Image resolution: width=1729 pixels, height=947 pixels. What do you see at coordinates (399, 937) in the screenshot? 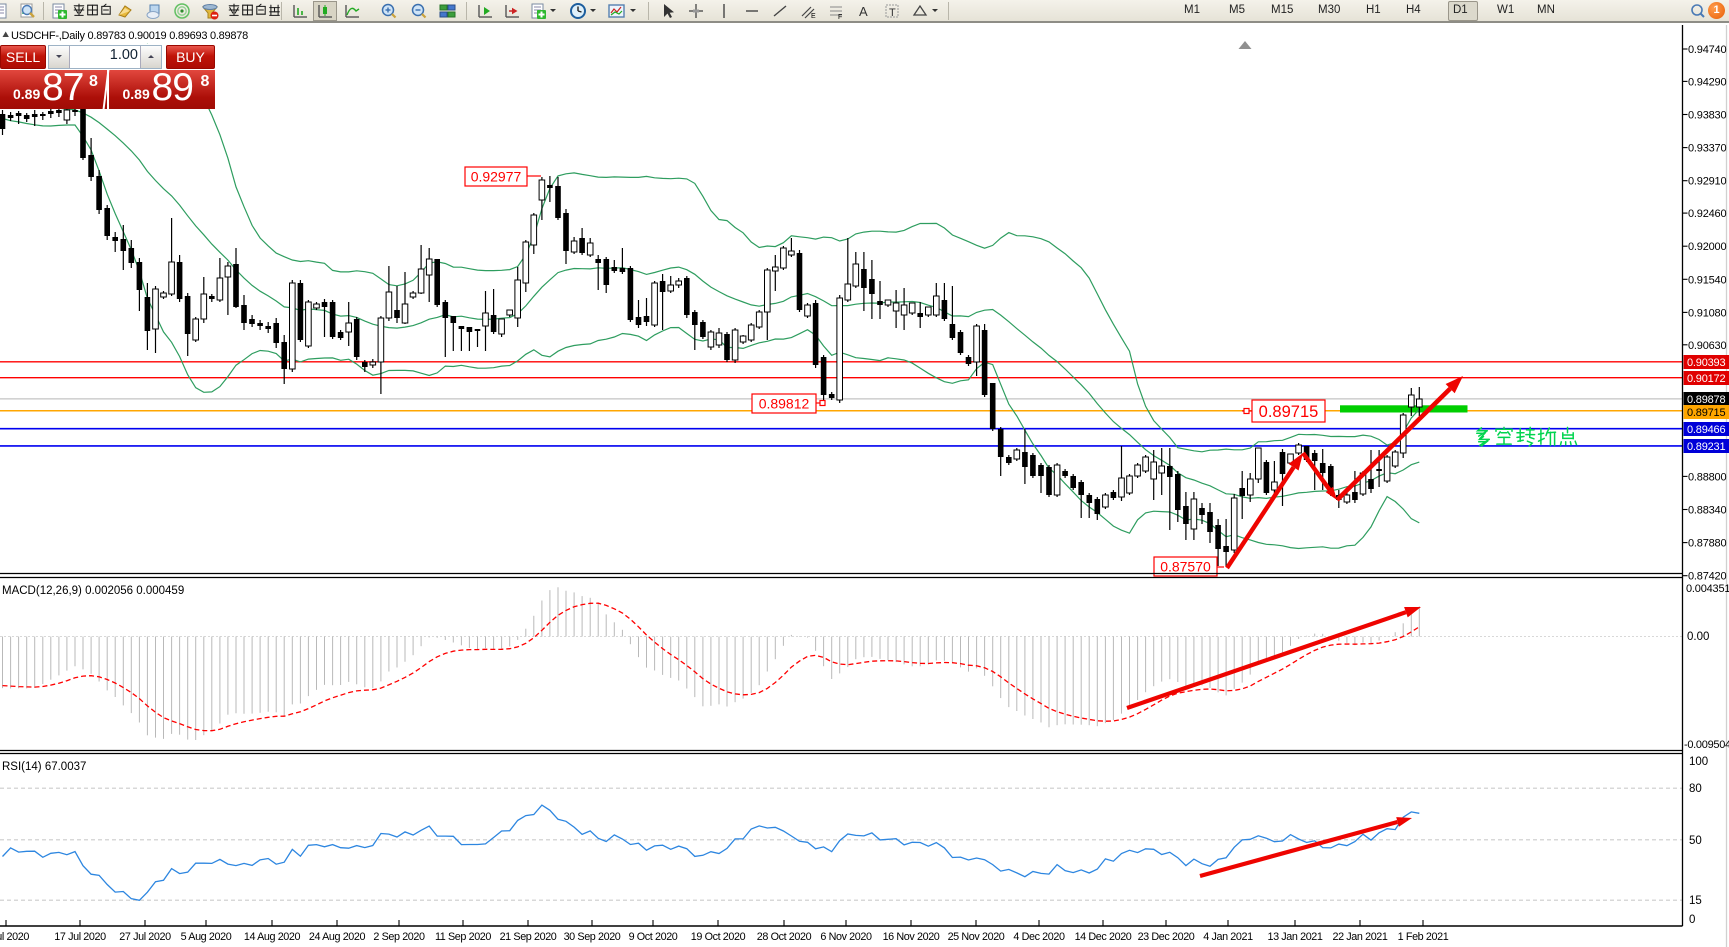
I see `svg-text: 2 Sep 2020` at bounding box center [399, 937].